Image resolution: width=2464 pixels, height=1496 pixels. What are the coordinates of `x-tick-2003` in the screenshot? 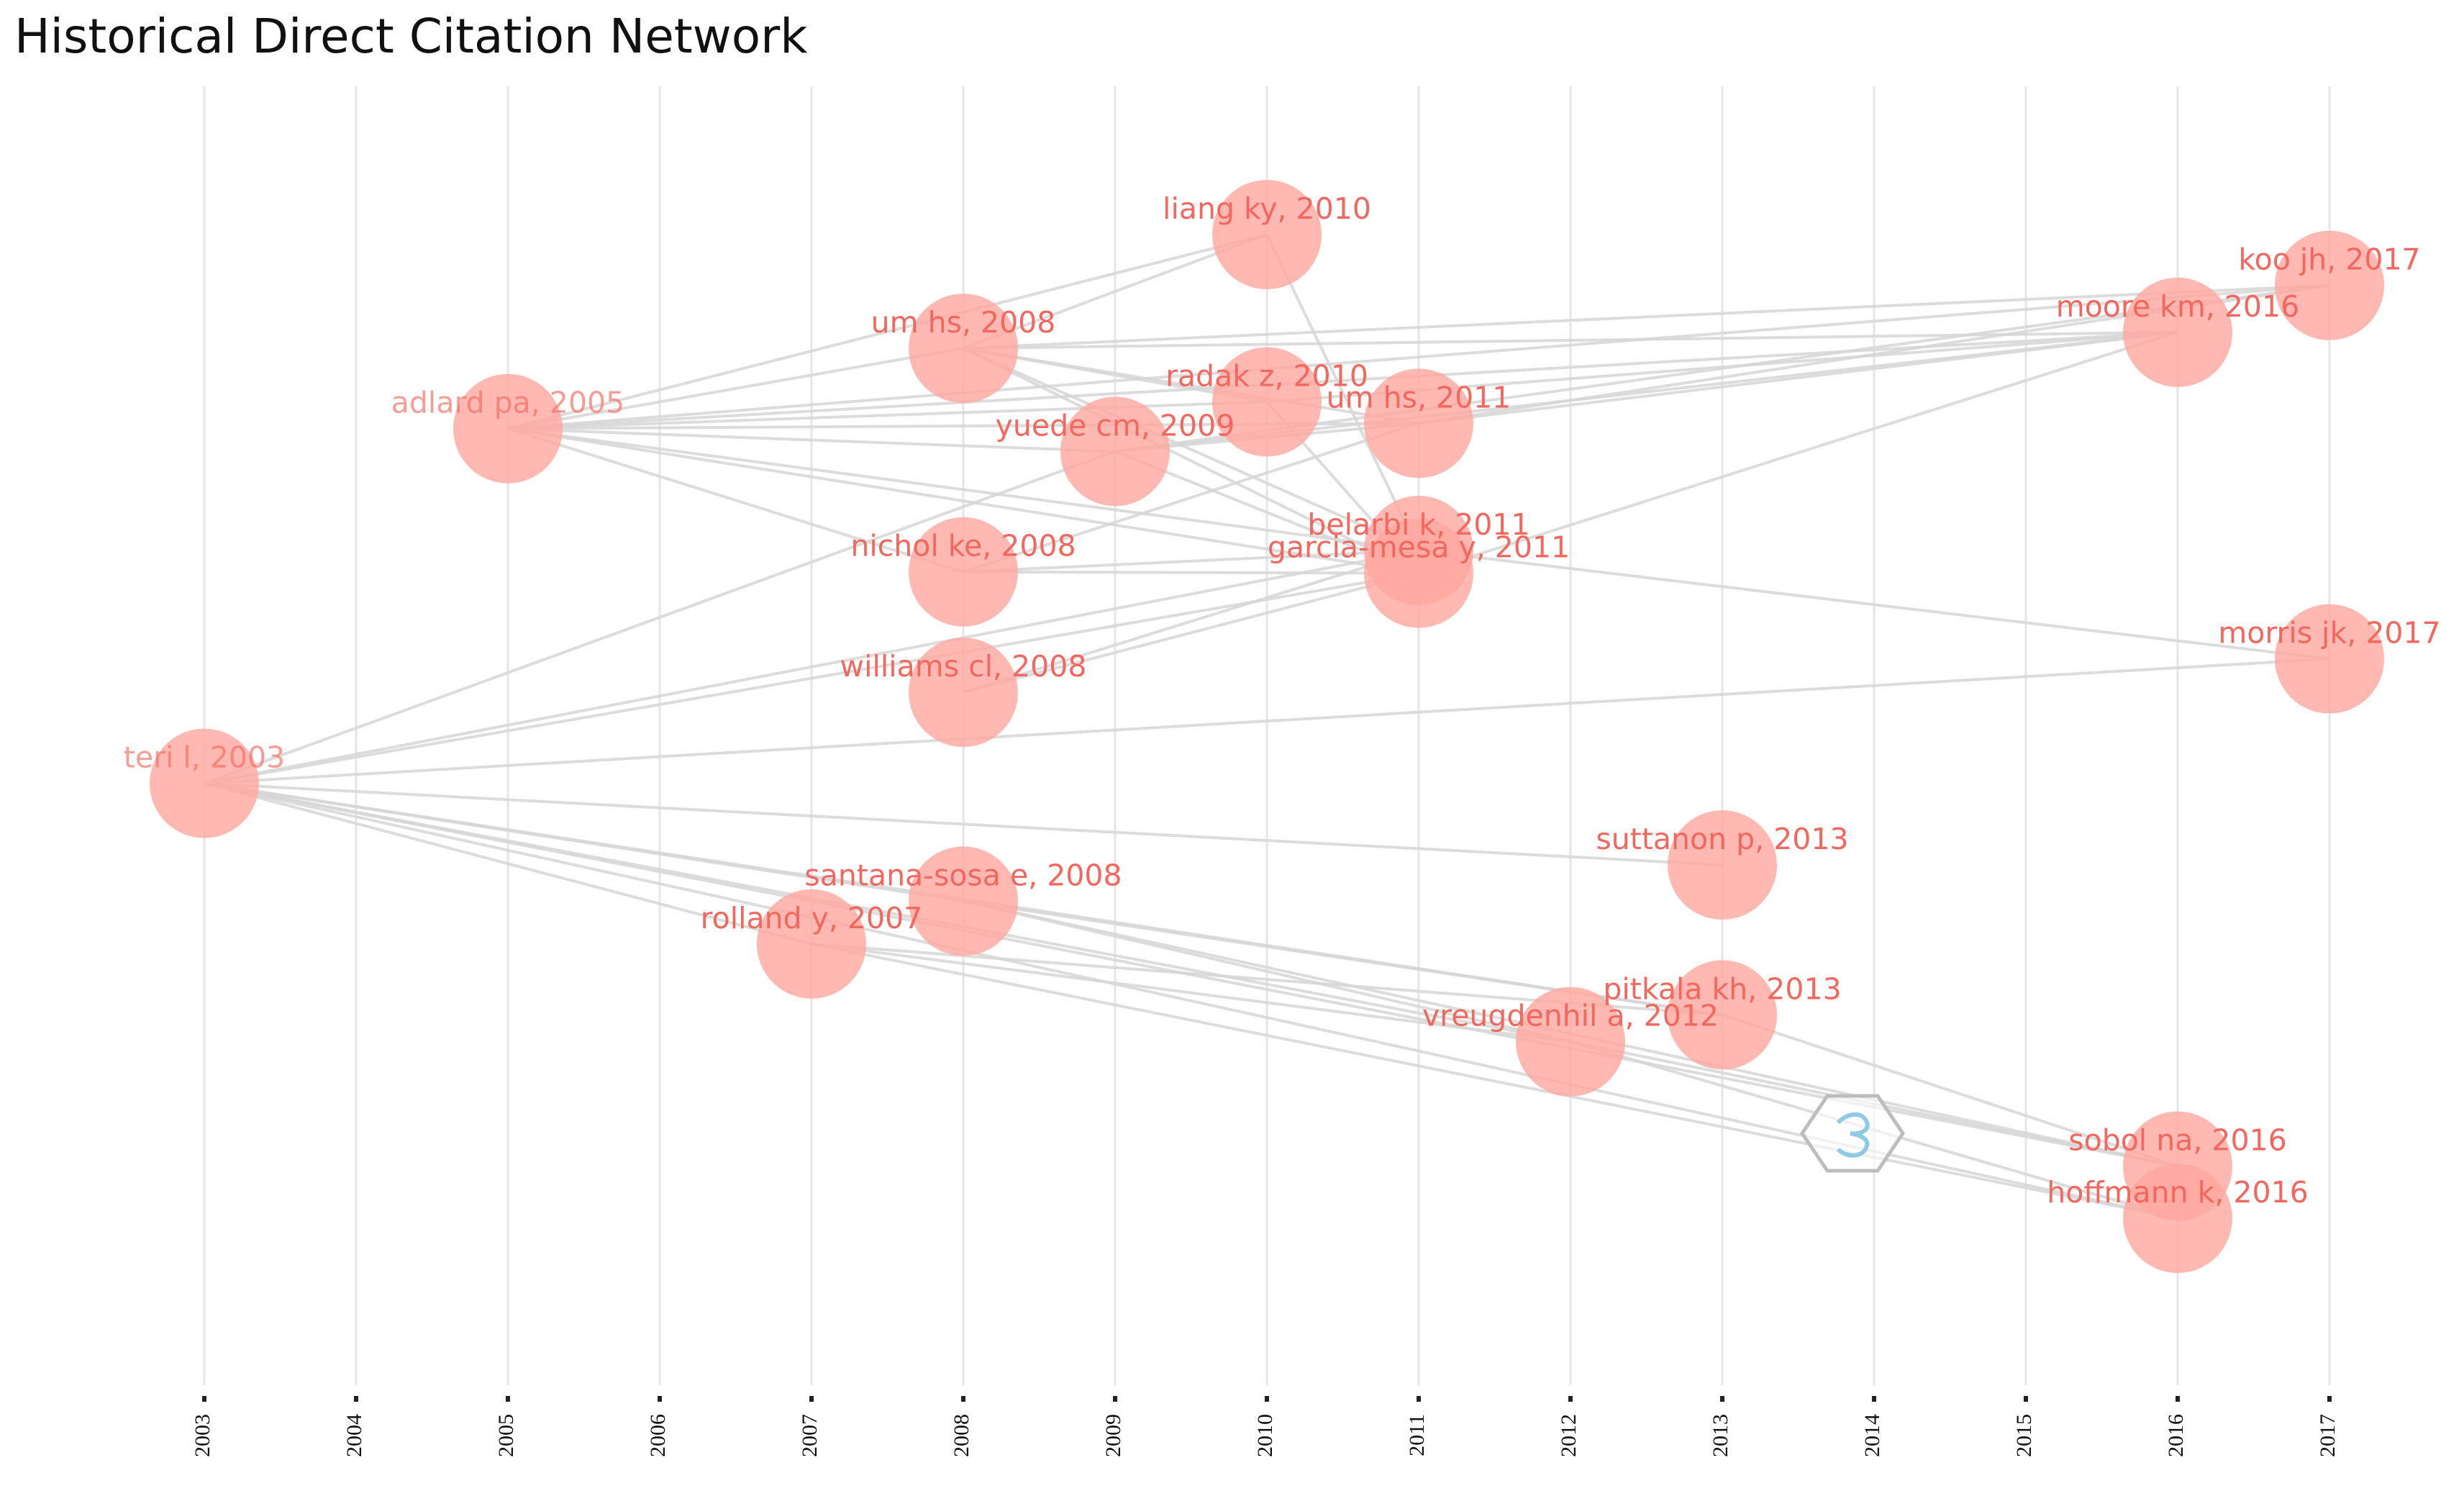 It's located at (204, 1399).